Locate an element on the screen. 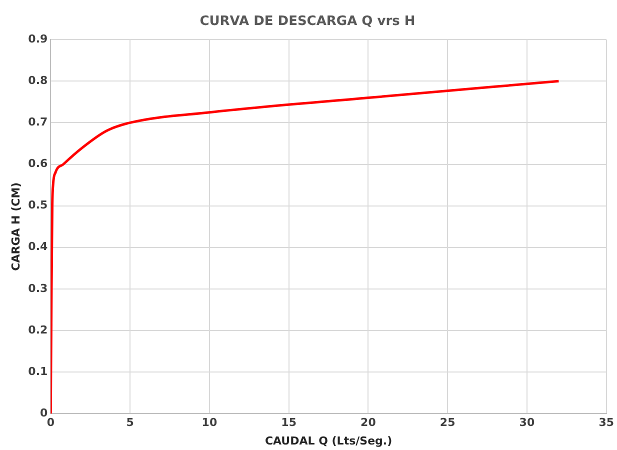 This screenshot has width=617, height=450. x-tick-label: 15 is located at coordinates (288, 423).